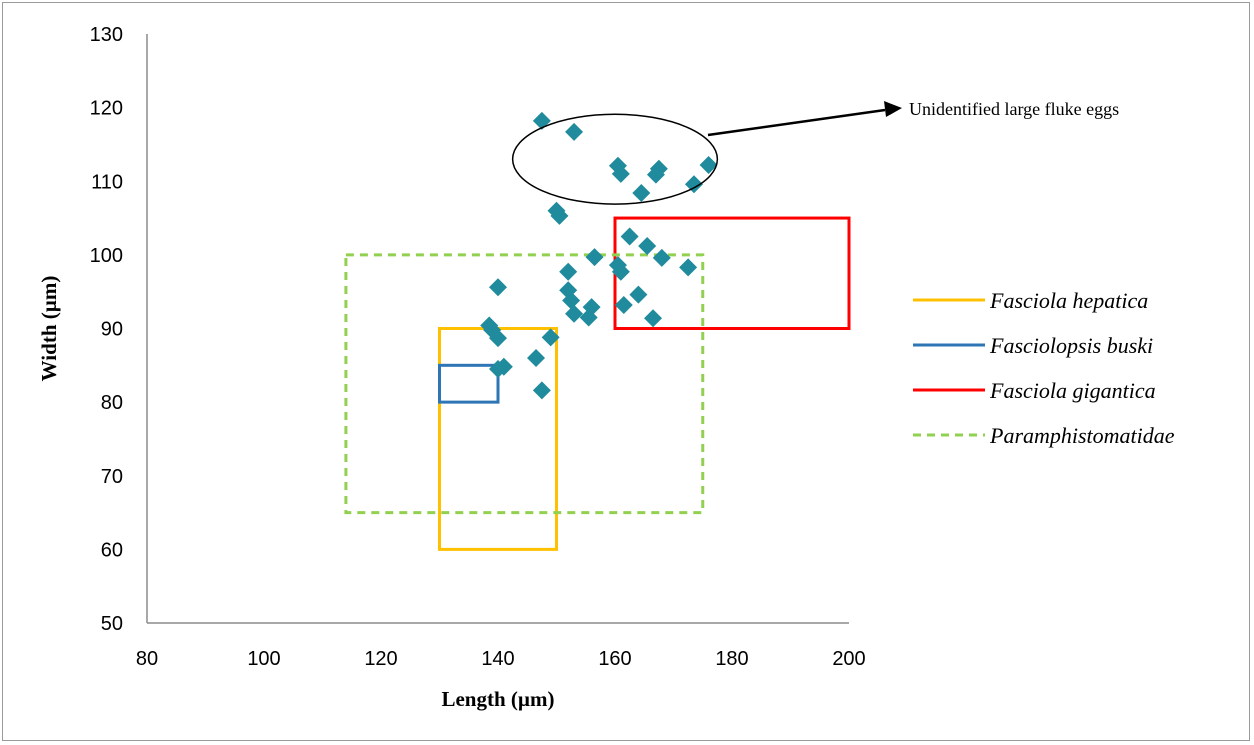 Image resolution: width=1254 pixels, height=745 pixels. What do you see at coordinates (112, 403) in the screenshot?
I see `y-tick-label: 80` at bounding box center [112, 403].